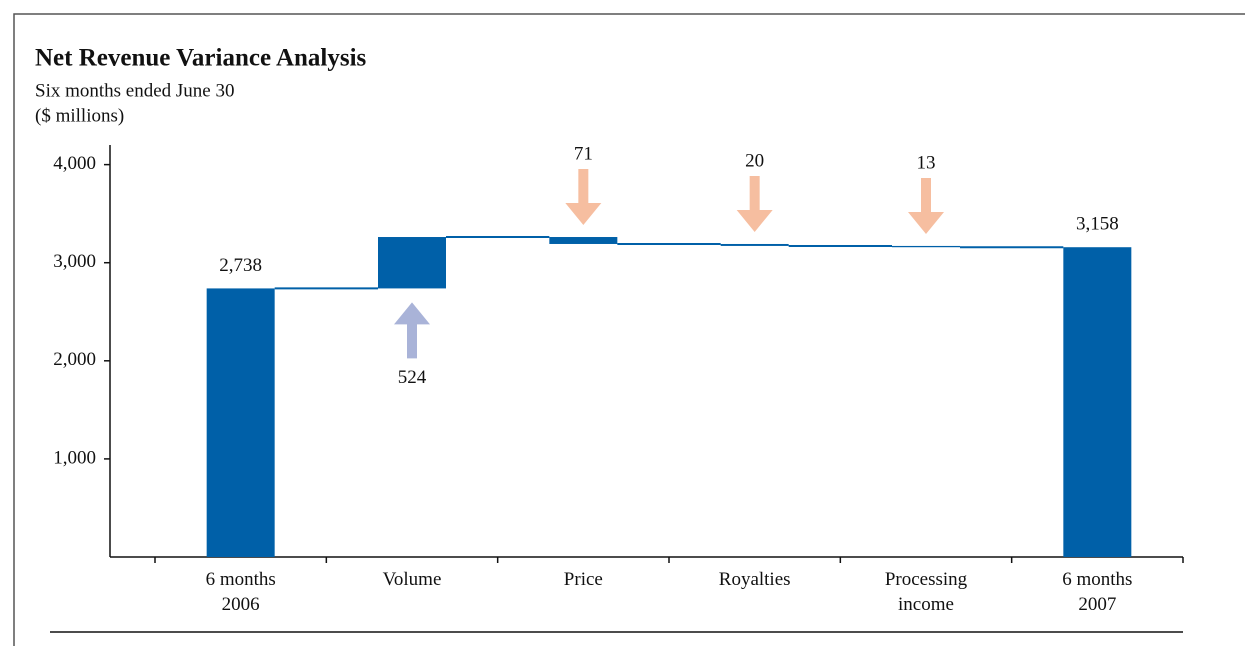 The height and width of the screenshot is (646, 1245). What do you see at coordinates (201, 58) in the screenshot?
I see `chart-title: Net Revenue Variance Analysis` at bounding box center [201, 58].